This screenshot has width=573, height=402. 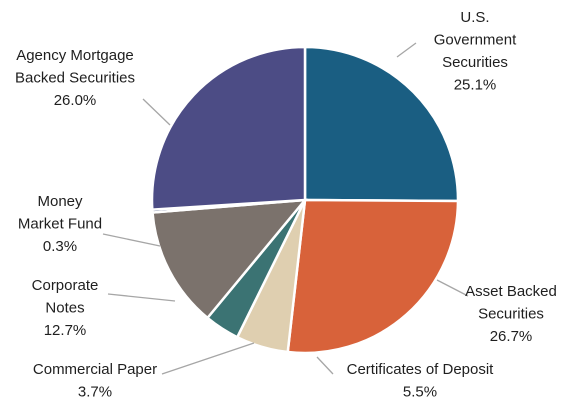 What do you see at coordinates (60, 201) in the screenshot?
I see `label-line: Money` at bounding box center [60, 201].